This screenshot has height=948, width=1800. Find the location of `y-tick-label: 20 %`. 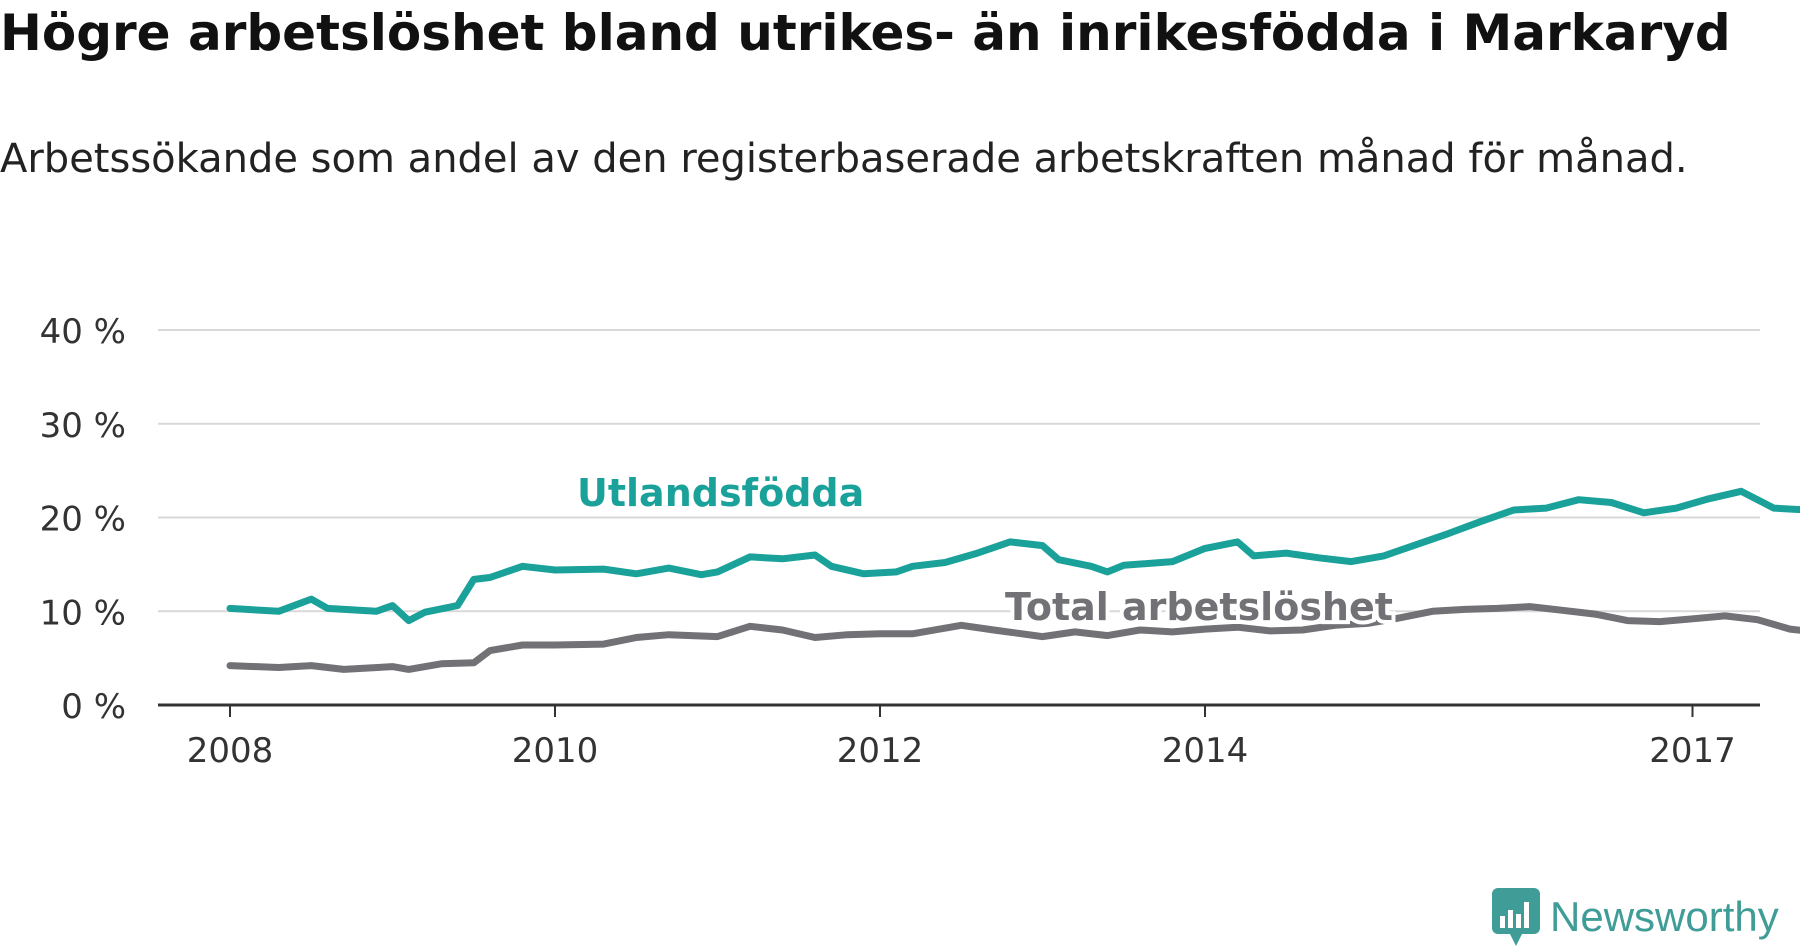

y-tick-label: 20 % is located at coordinates (83, 520).